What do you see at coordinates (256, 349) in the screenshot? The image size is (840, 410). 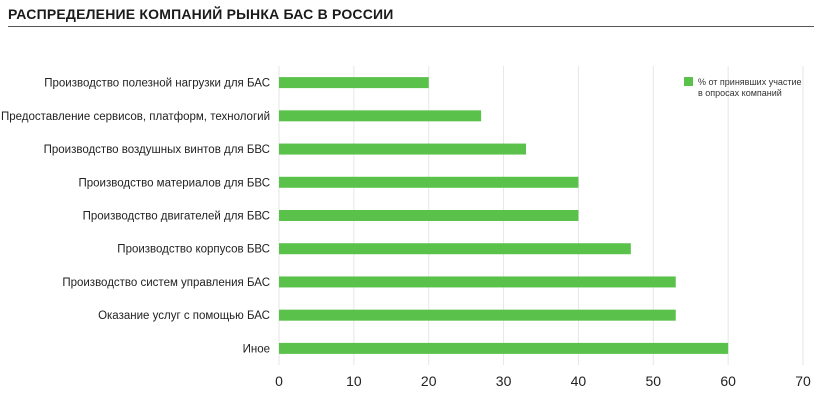 I see `category-label: Иное` at bounding box center [256, 349].